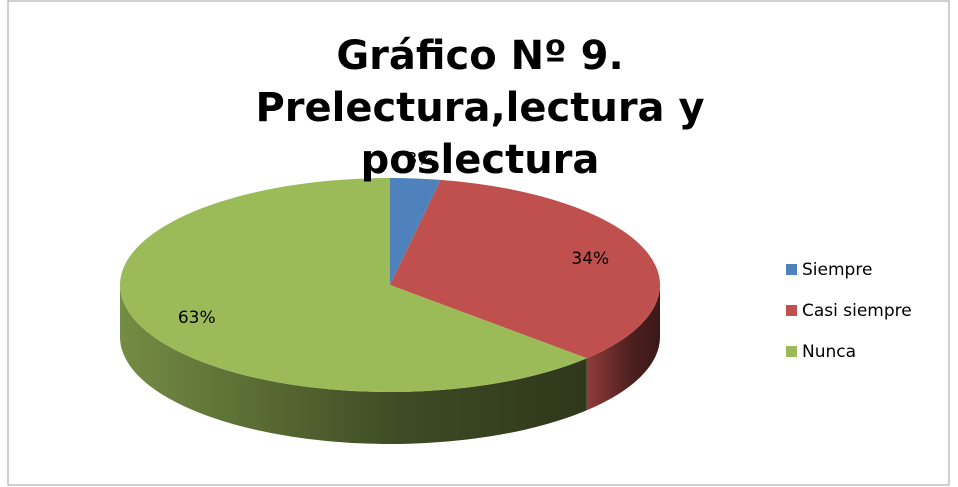 The width and height of the screenshot is (958, 487). Describe the element at coordinates (837, 270) in the screenshot. I see `legend-label: Siempre` at that location.